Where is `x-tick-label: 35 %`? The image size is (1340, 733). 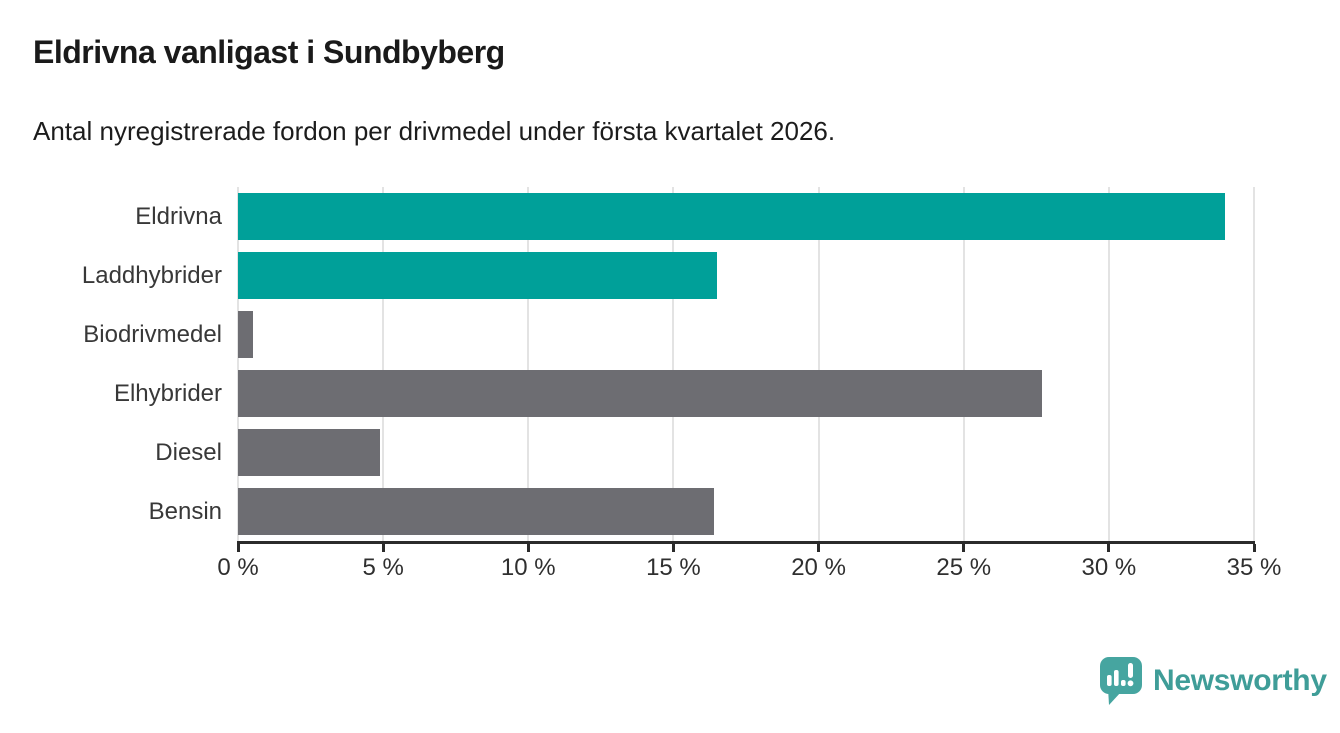
x-tick-label: 35 % is located at coordinates (1254, 567).